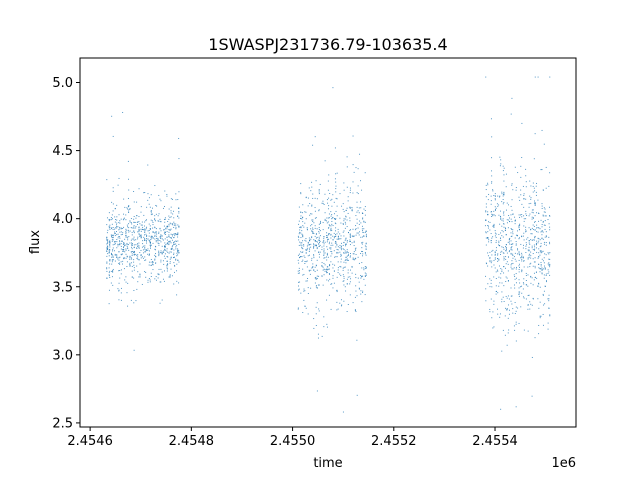 The height and width of the screenshot is (480, 640). What do you see at coordinates (62, 151) in the screenshot?
I see `y-tick-label: 4.5` at bounding box center [62, 151].